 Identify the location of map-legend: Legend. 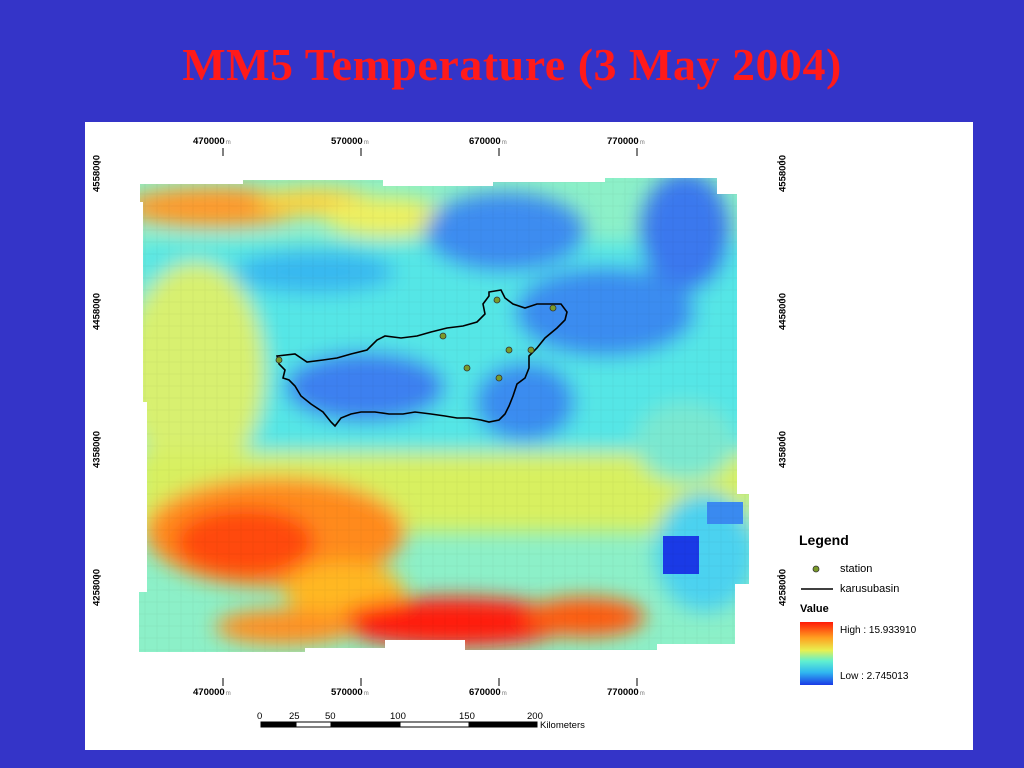
(884, 540).